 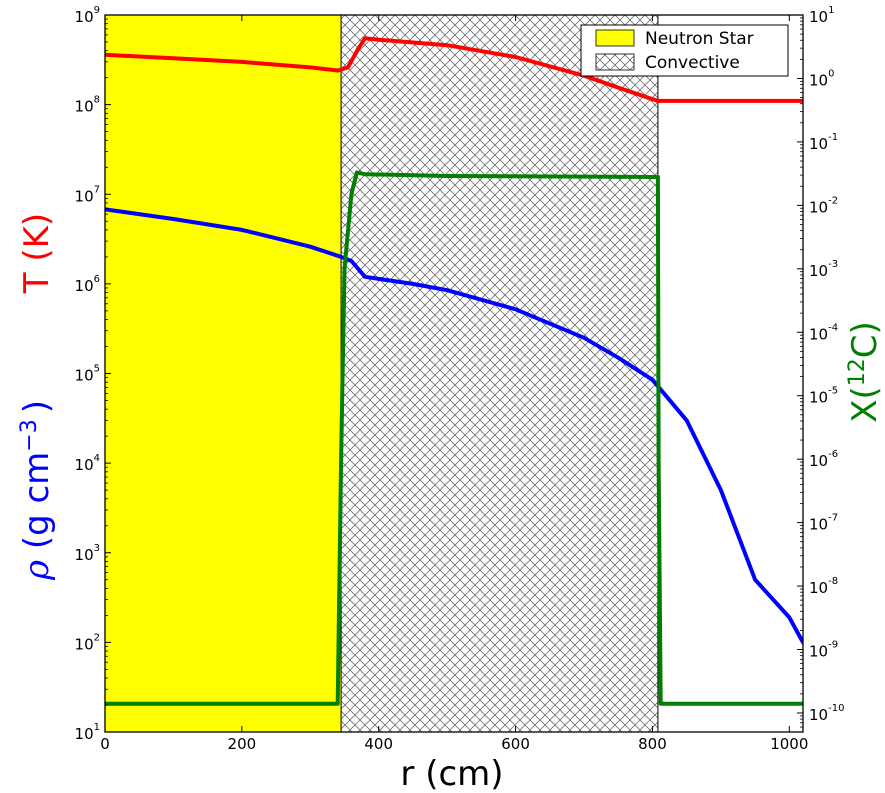 I want to click on left-axis-title-density: ρ (g cm−3), so click(x=37, y=490).